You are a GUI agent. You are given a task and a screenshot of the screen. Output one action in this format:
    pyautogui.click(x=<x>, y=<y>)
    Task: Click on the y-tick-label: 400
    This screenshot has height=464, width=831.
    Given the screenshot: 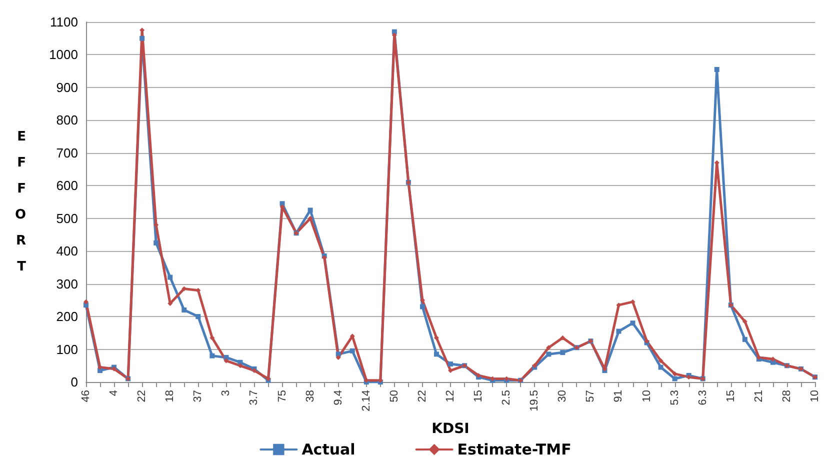 What is the action you would take?
    pyautogui.click(x=67, y=251)
    